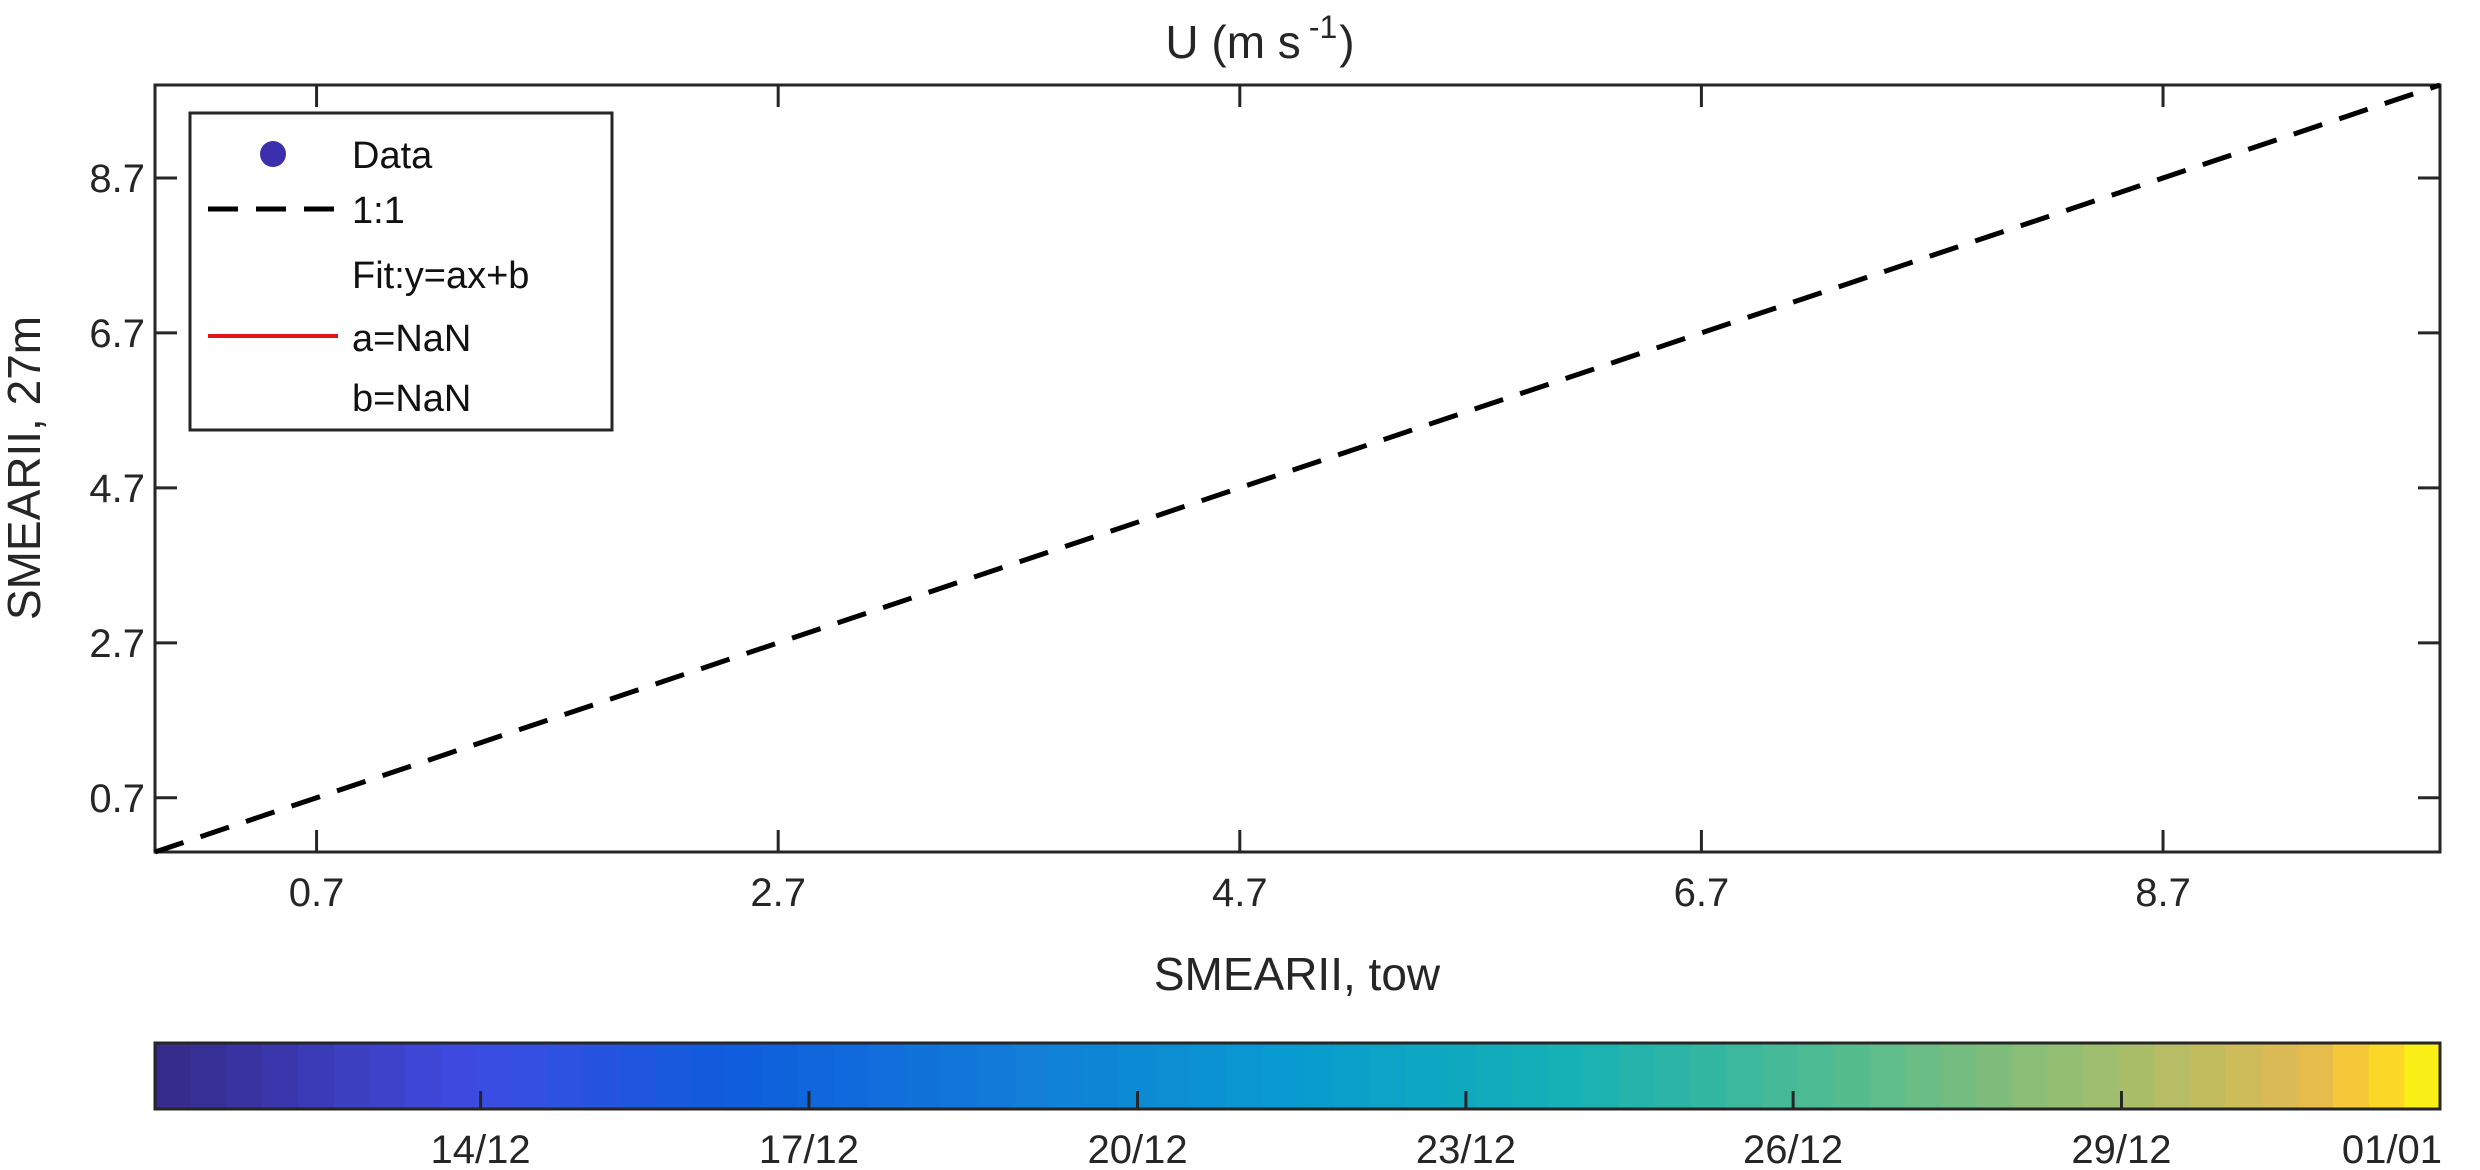 The width and height of the screenshot is (2480, 1170). I want to click on colorbar-tick-label: 23/12, so click(1466, 1149).